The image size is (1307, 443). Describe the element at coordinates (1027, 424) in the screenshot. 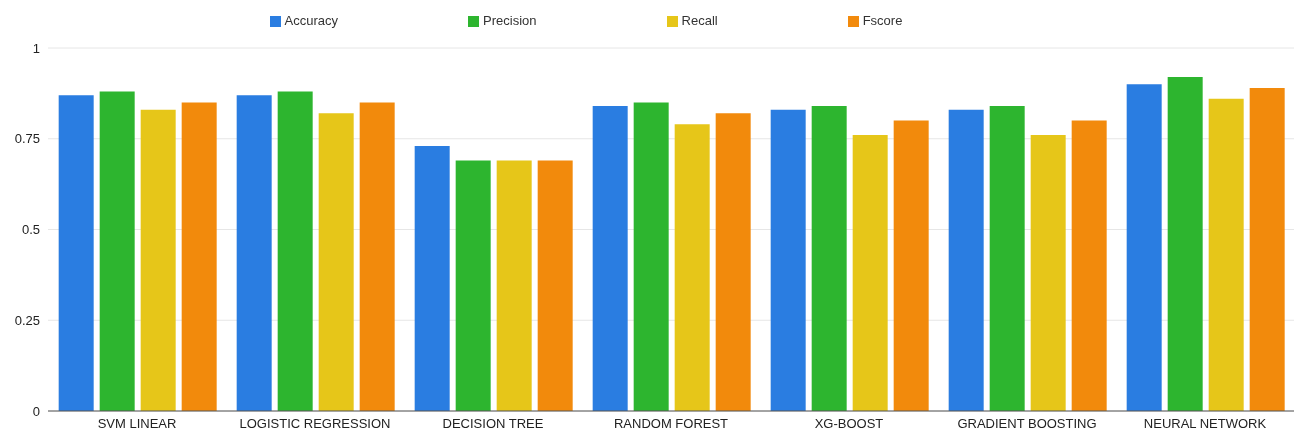

I see `x-tick-label: GRADIENT BOOSTING` at that location.